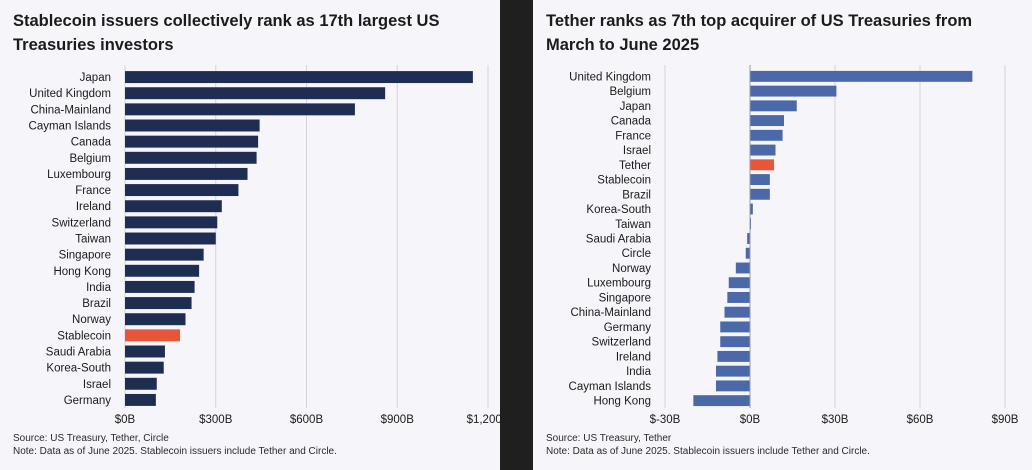 Image resolution: width=1032 pixels, height=470 pixels. What do you see at coordinates (861, 76) in the screenshot?
I see `right-chart-bar-united-kingdom` at bounding box center [861, 76].